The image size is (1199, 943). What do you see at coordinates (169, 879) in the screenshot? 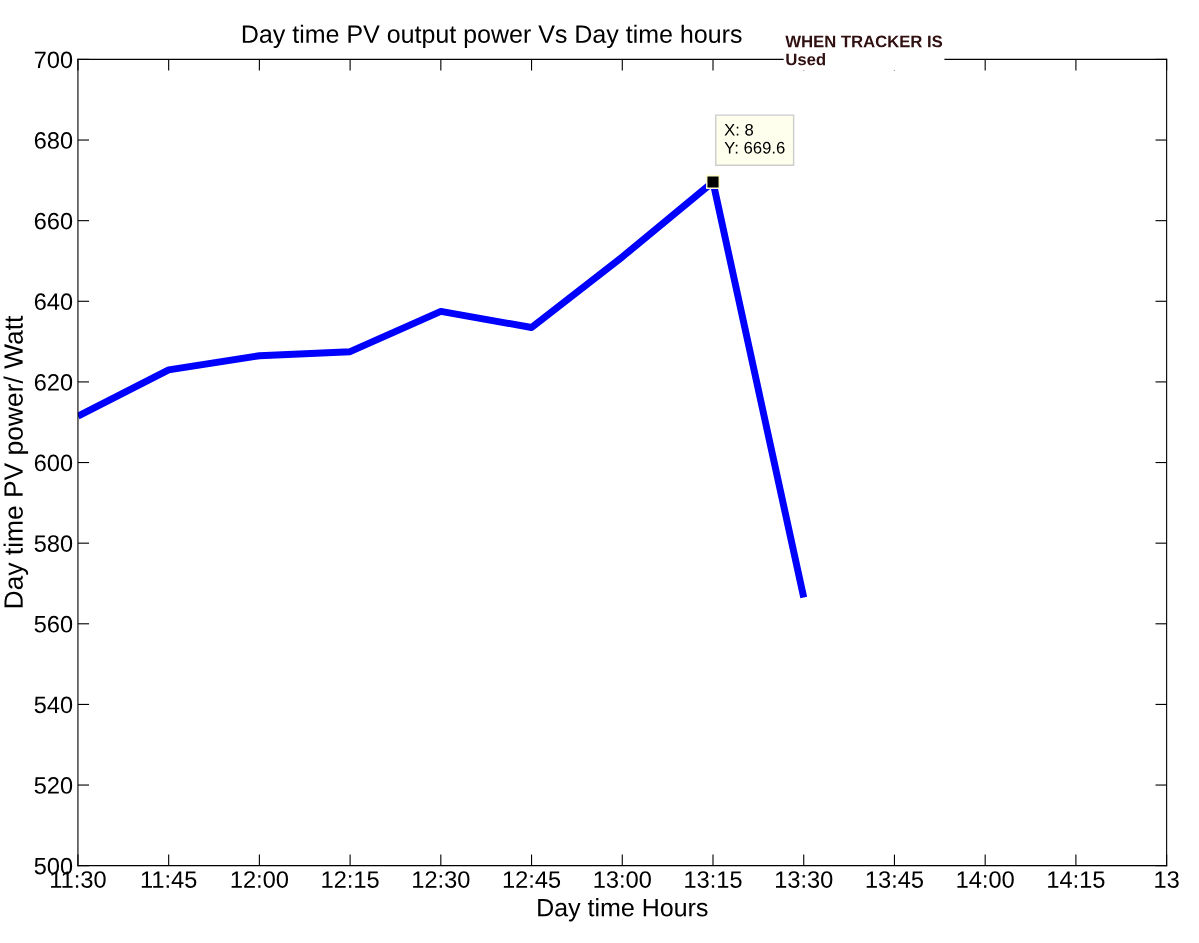
I see `x-tick-label: 11:45` at bounding box center [169, 879].